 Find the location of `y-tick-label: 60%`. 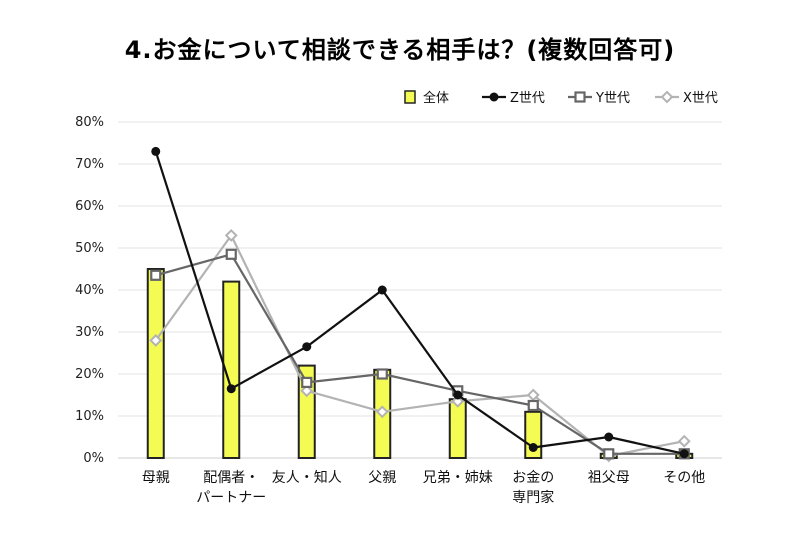

y-tick-label: 60% is located at coordinates (89, 206).